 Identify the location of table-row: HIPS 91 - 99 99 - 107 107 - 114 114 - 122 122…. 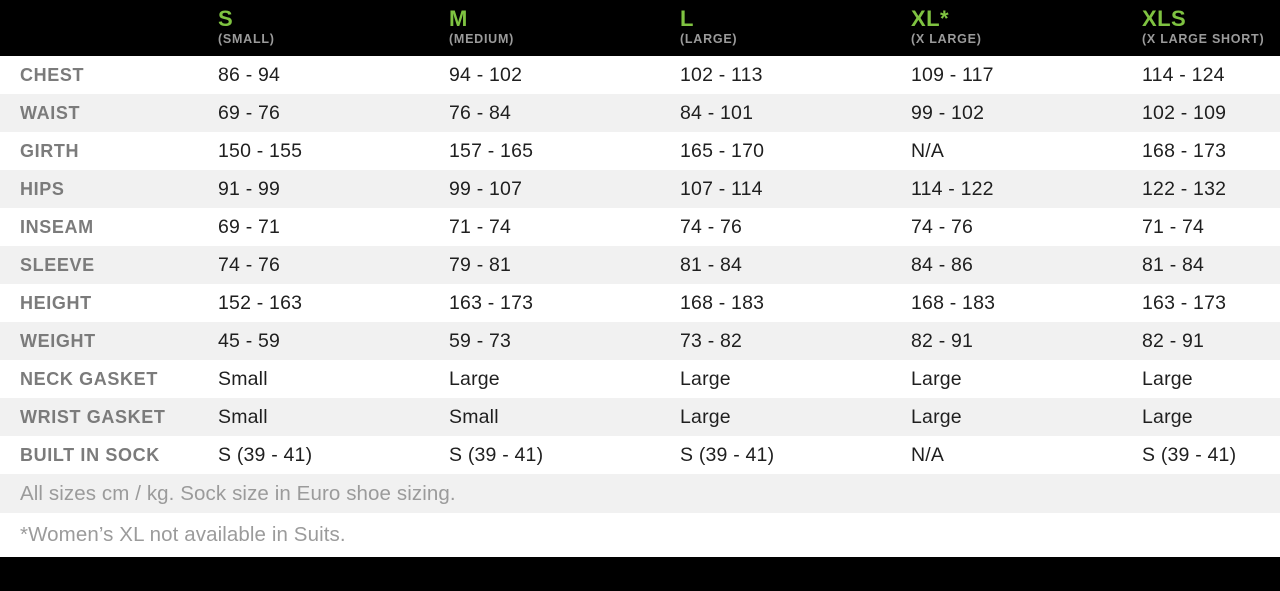
(640, 189).